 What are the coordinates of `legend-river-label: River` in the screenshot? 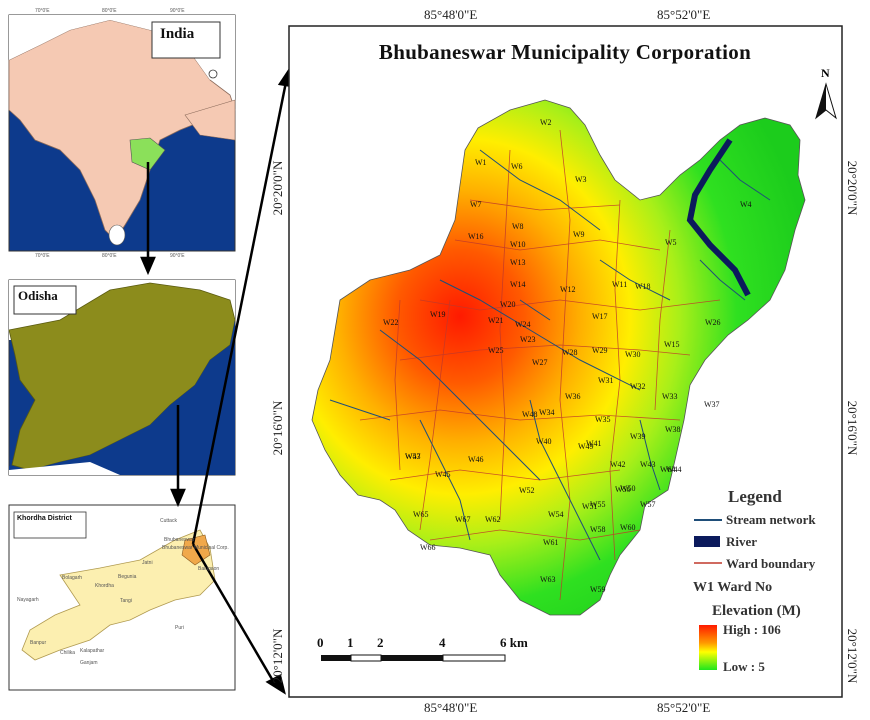 It's located at (742, 541).